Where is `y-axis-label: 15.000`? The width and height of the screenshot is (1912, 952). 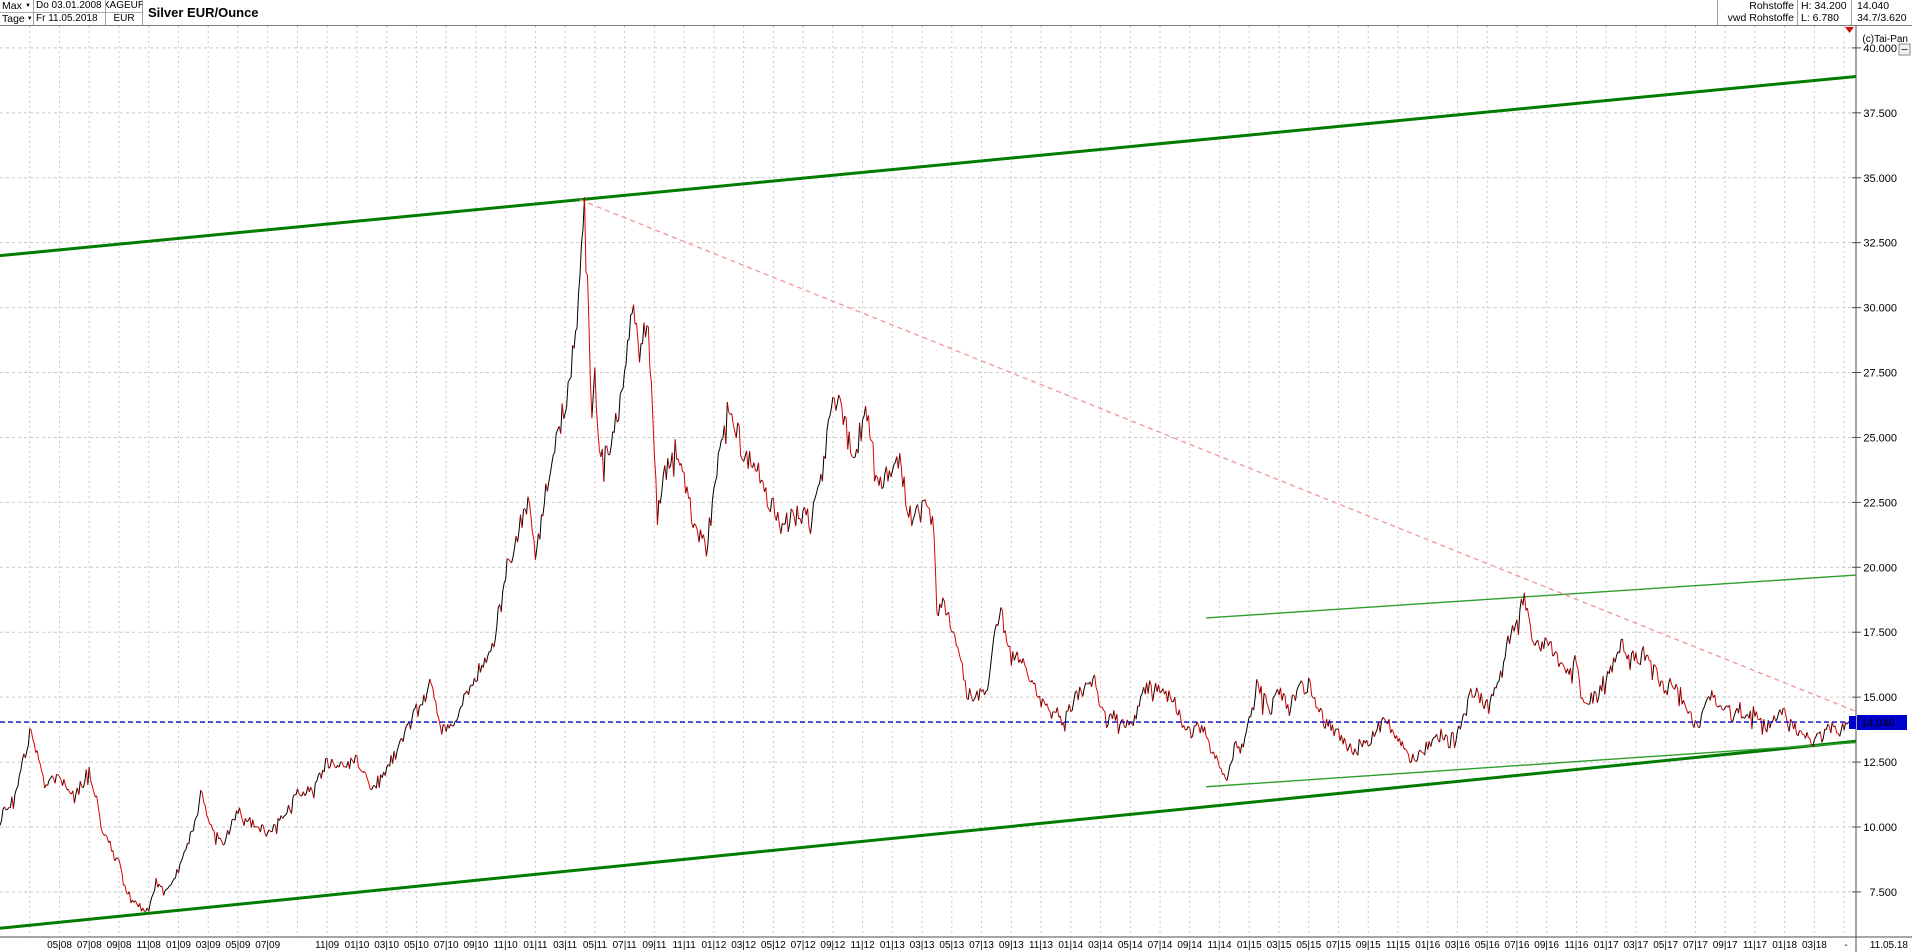 y-axis-label: 15.000 is located at coordinates (1880, 698).